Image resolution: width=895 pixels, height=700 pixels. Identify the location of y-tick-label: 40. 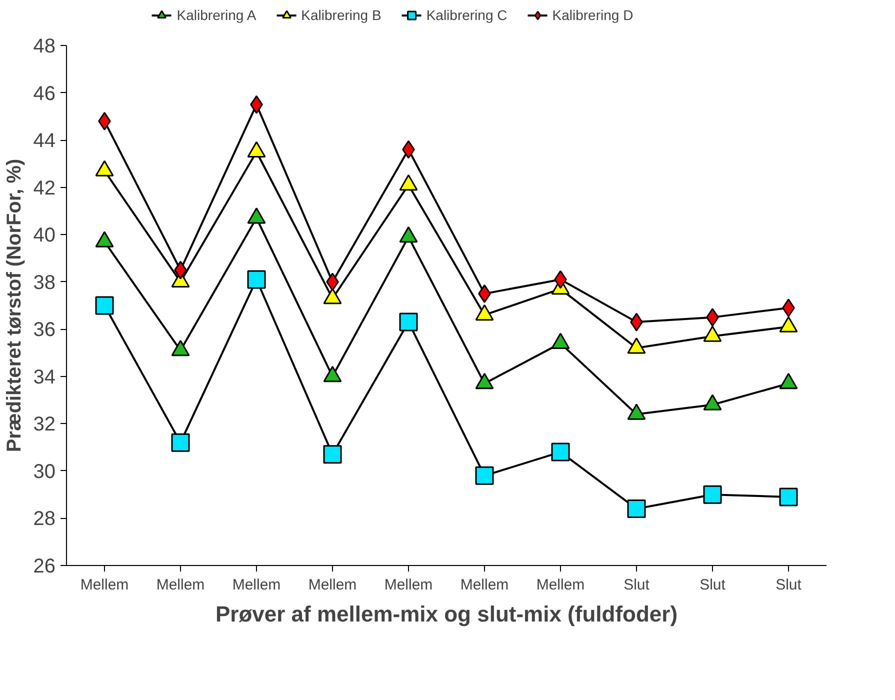
(44, 235).